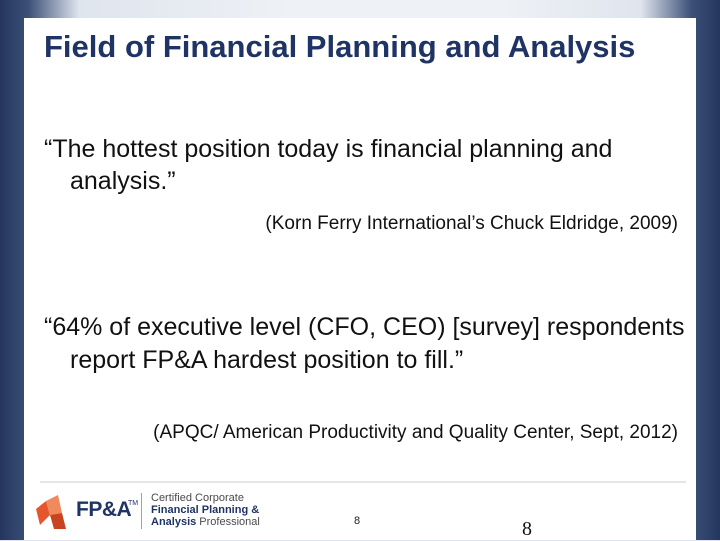 Image resolution: width=720 pixels, height=541 pixels. Describe the element at coordinates (205, 522) in the screenshot. I see `cert-line-3: Analysis Professional` at that location.